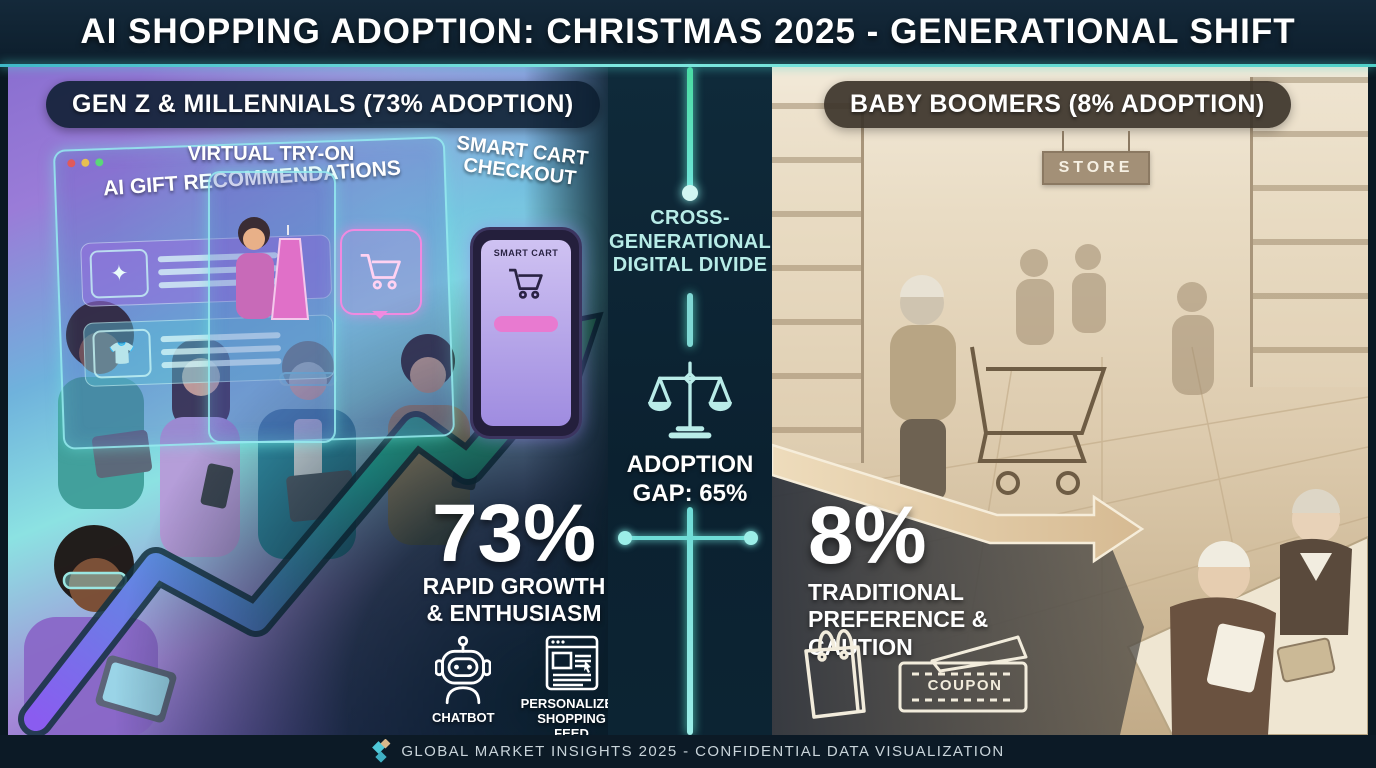 The height and width of the screenshot is (768, 1376). I want to click on adoption-gap-label: ADOPTION GAP: 65%, so click(690, 480).